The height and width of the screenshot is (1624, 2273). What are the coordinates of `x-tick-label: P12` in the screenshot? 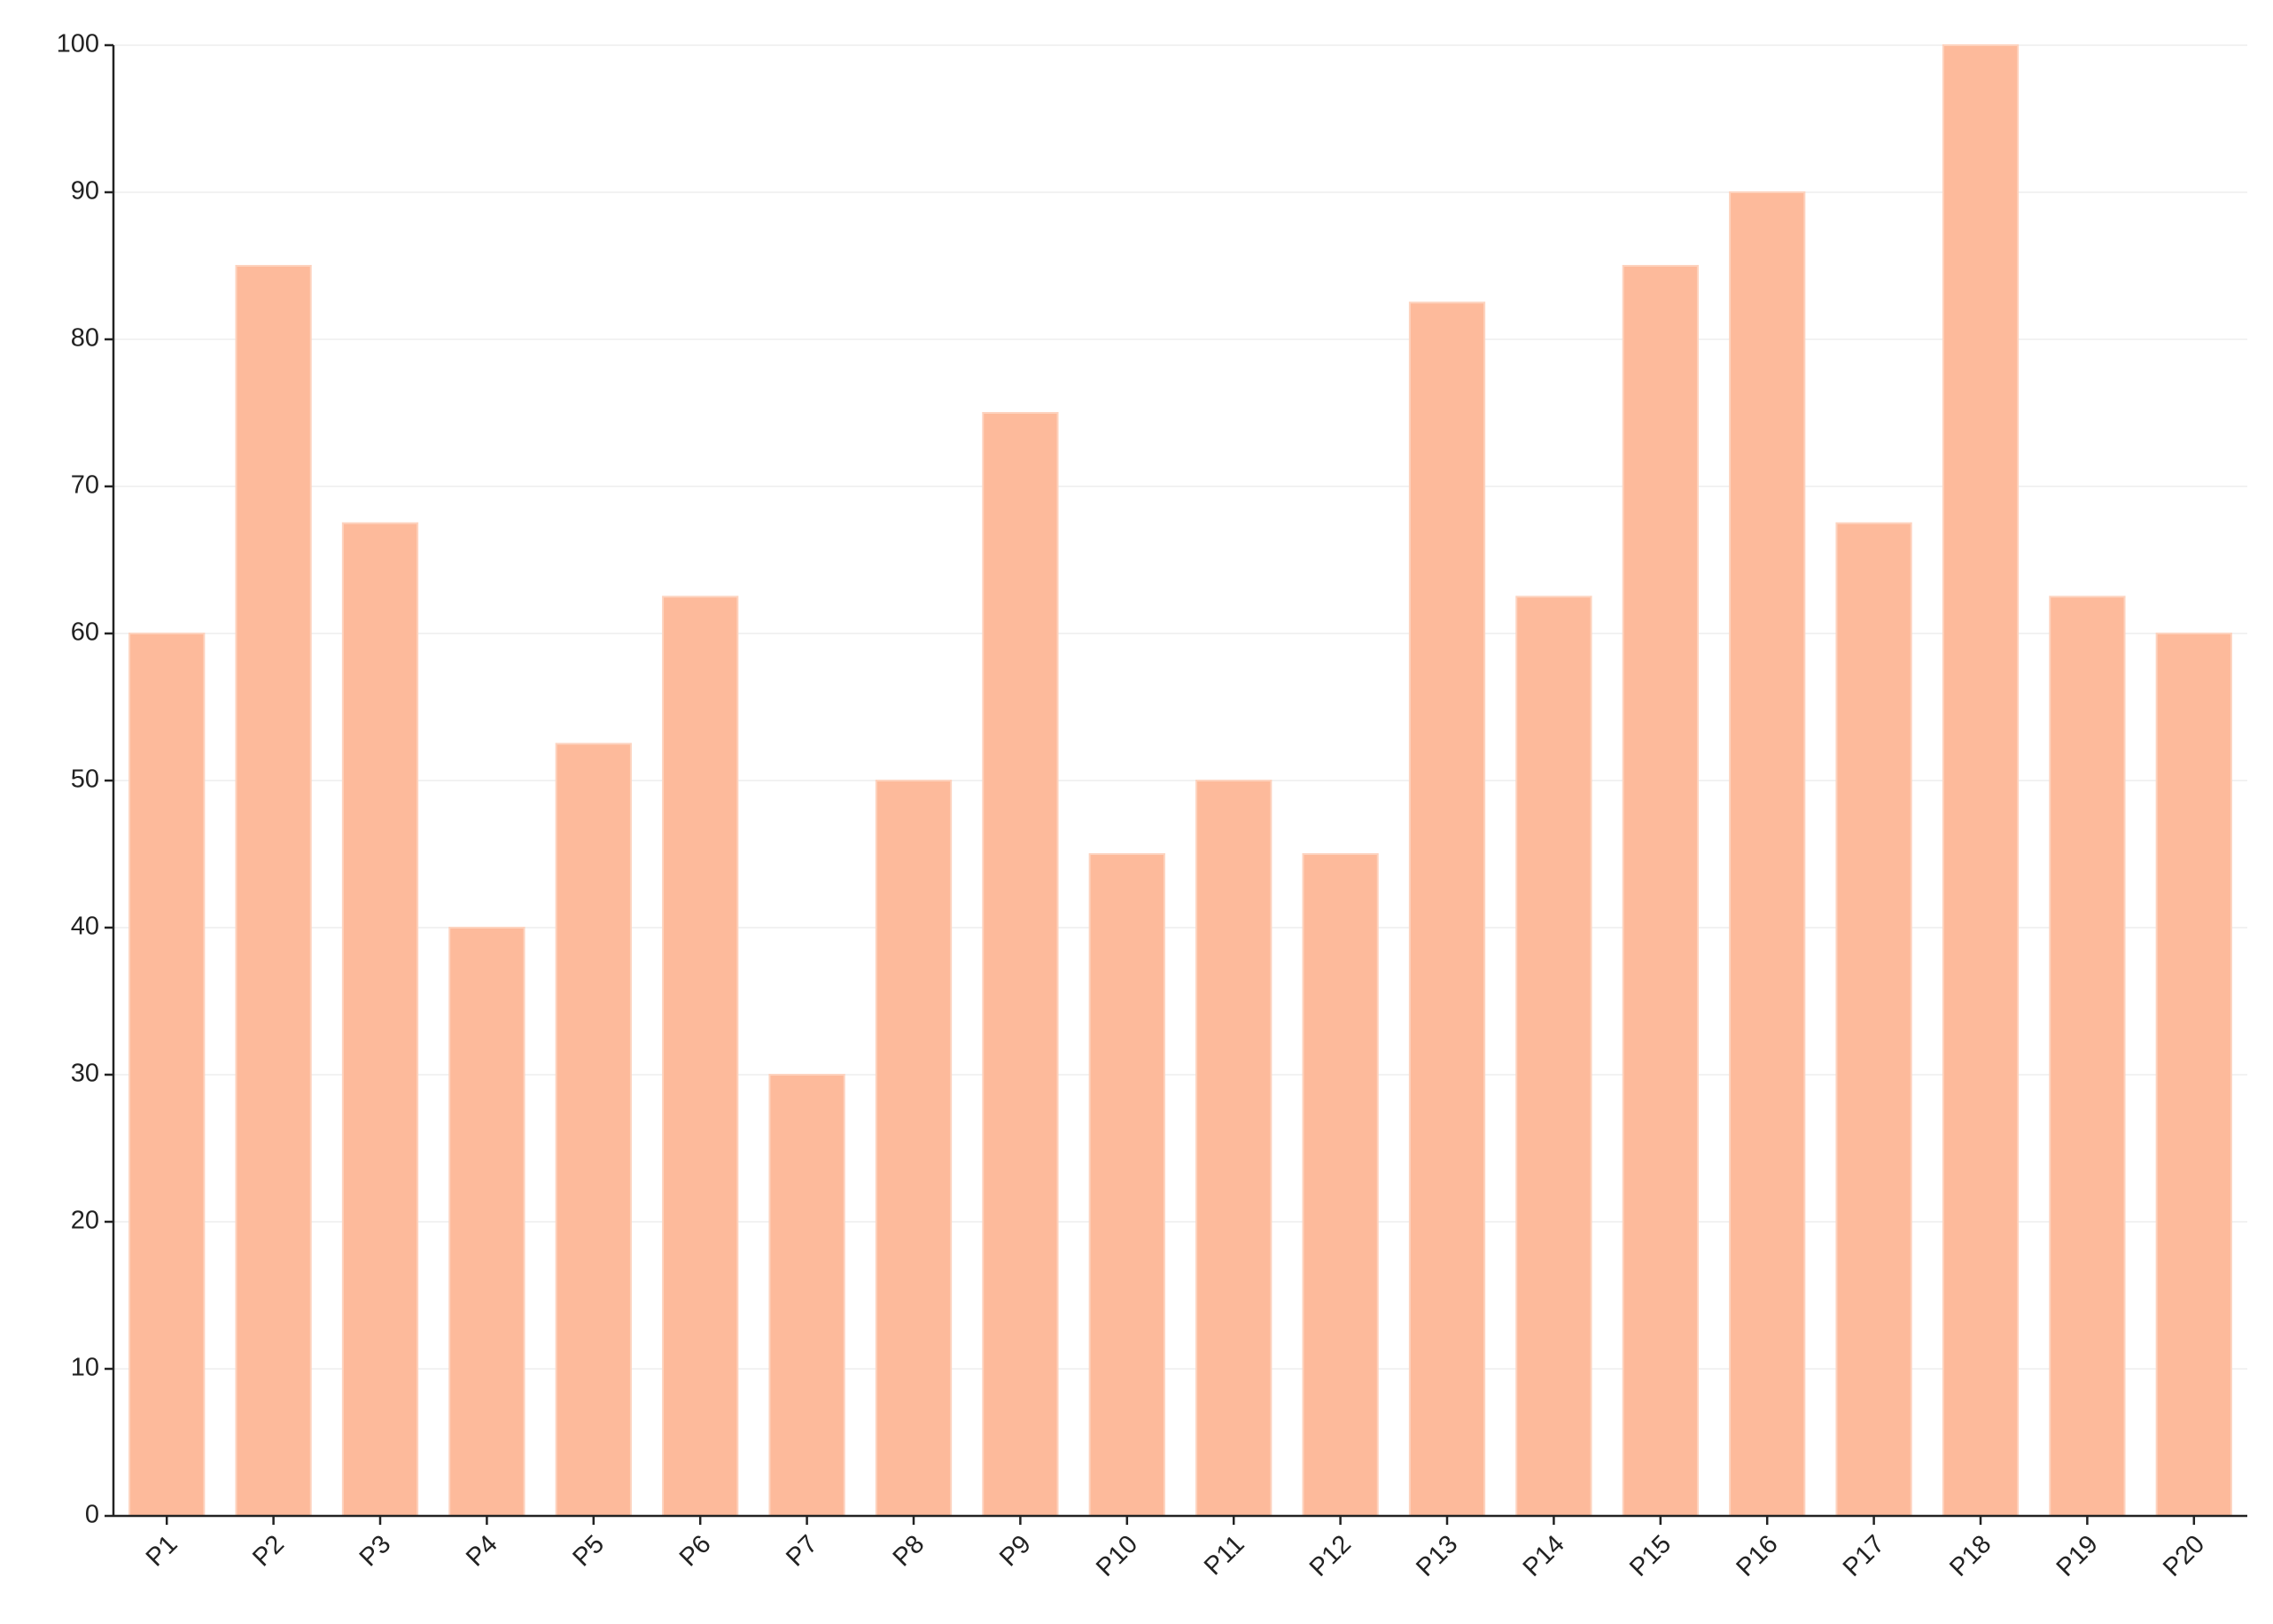 It's located at (1330, 1556).